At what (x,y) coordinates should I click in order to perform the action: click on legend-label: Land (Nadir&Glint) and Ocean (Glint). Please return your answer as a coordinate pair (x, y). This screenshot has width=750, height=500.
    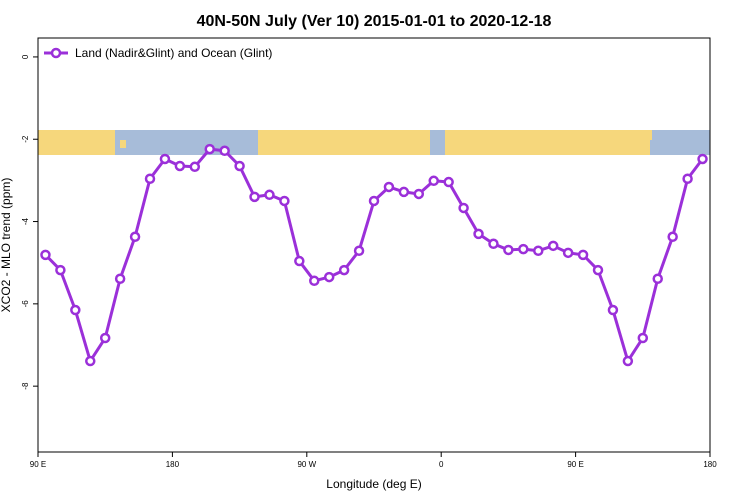
    Looking at the image, I should click on (173, 53).